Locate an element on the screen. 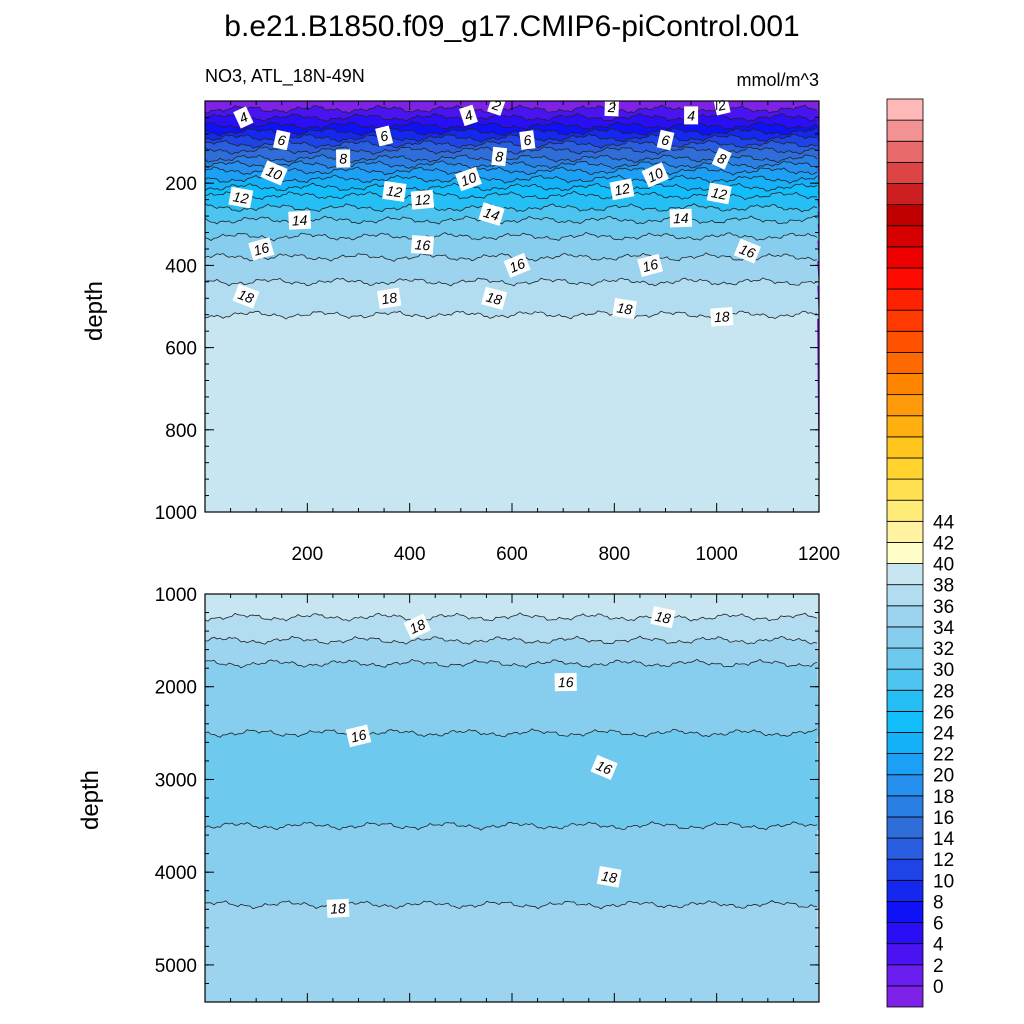 The image size is (1024, 1024). upper-contour-label: 6 is located at coordinates (384, 136).